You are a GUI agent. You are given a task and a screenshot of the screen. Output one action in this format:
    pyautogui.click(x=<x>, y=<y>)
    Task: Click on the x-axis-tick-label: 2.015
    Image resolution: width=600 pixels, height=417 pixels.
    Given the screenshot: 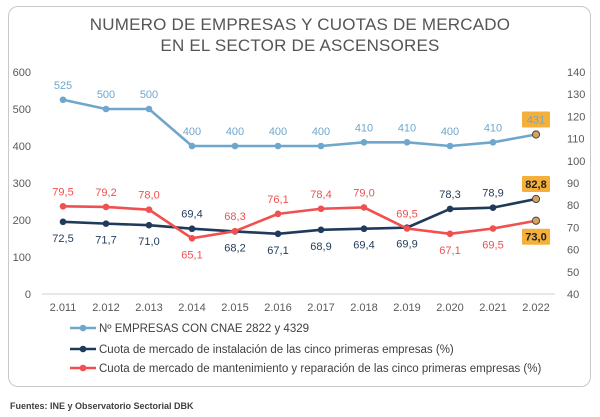 What is the action you would take?
    pyautogui.click(x=235, y=308)
    